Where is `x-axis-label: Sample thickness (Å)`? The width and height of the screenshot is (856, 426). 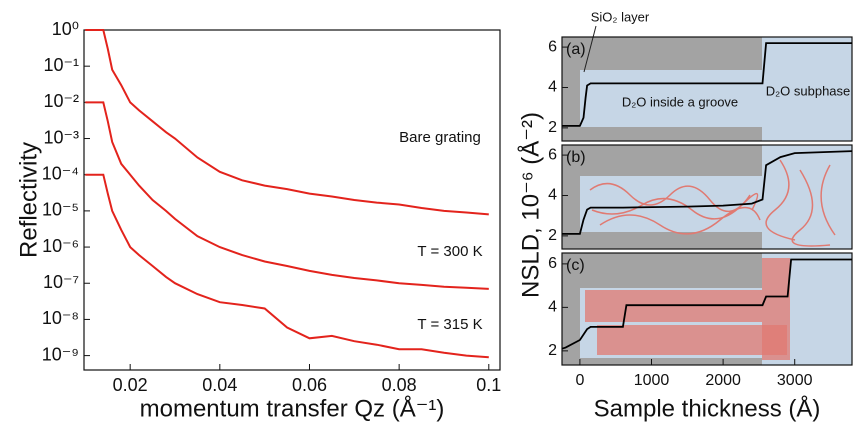 x-axis-label: Sample thickness (Å) is located at coordinates (707, 408).